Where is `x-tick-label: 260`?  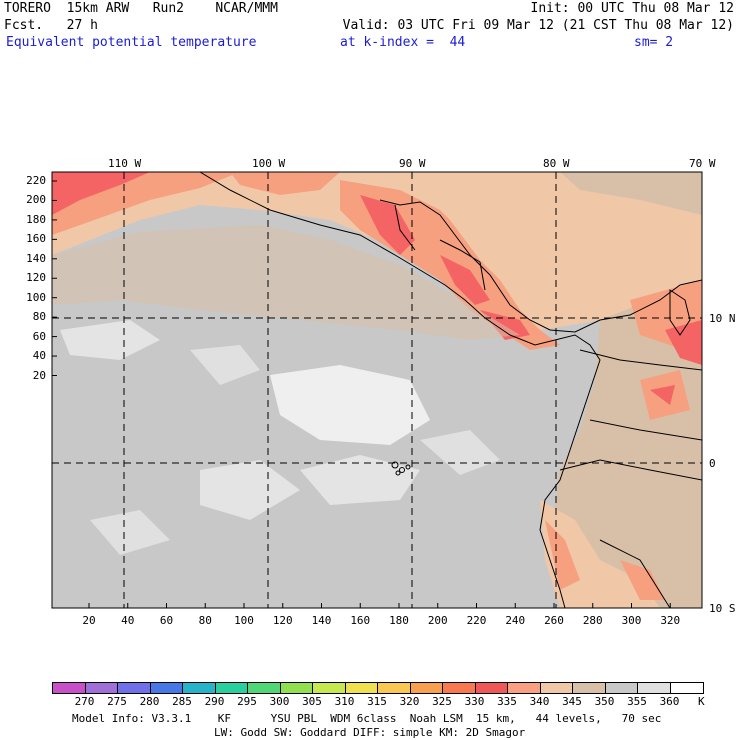 x-tick-label: 260 is located at coordinates (554, 620).